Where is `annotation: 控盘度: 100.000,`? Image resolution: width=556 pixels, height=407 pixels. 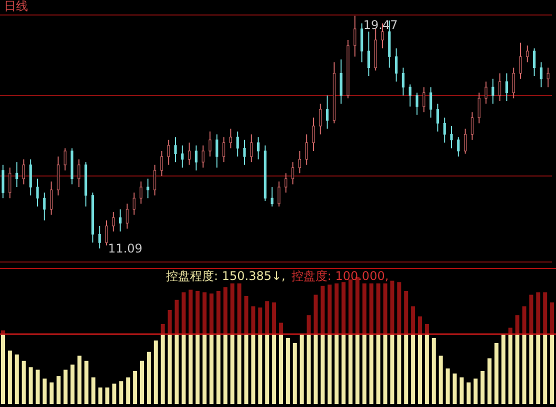
annotation: 控盘度: 100.000, is located at coordinates (340, 276).